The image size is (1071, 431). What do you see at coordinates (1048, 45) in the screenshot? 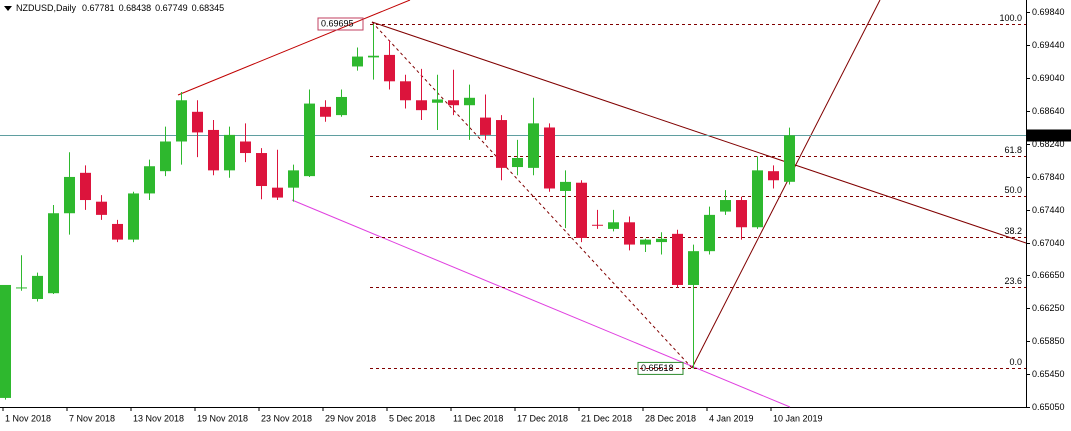
I see `y-tick-label: 0.69440` at bounding box center [1048, 45].